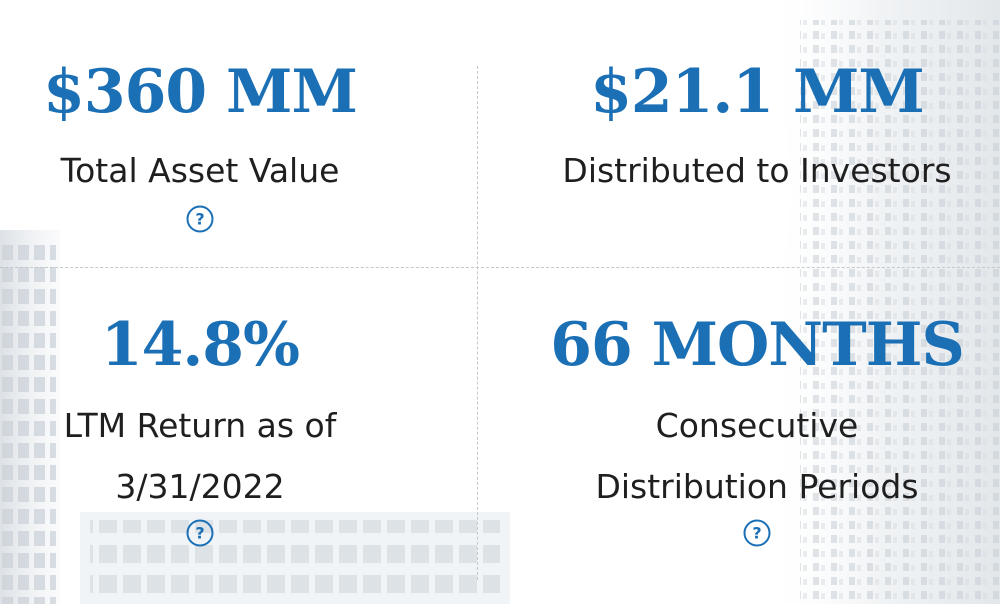 The height and width of the screenshot is (604, 1000). I want to click on stat-label: Consecutive Distribution Periods, so click(757, 456).